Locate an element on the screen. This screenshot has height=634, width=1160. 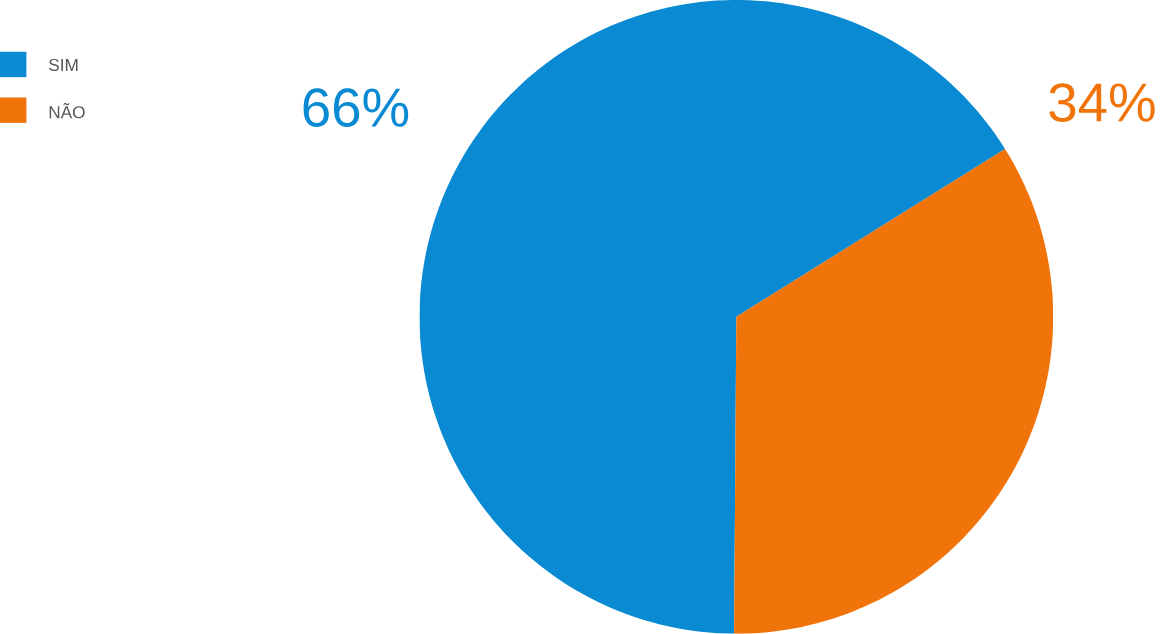
legend-label: SIM is located at coordinates (63, 65).